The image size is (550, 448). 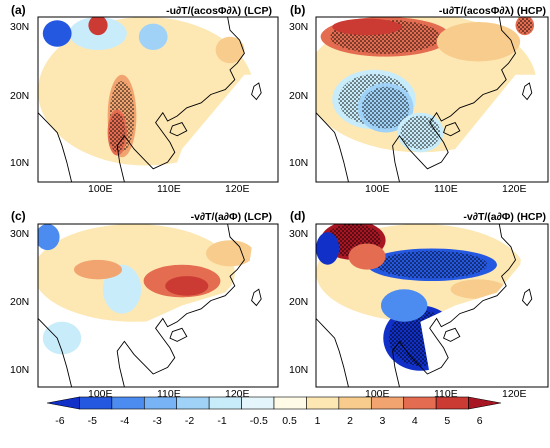 I want to click on colorbar-tick-label: 6, so click(x=479, y=421).